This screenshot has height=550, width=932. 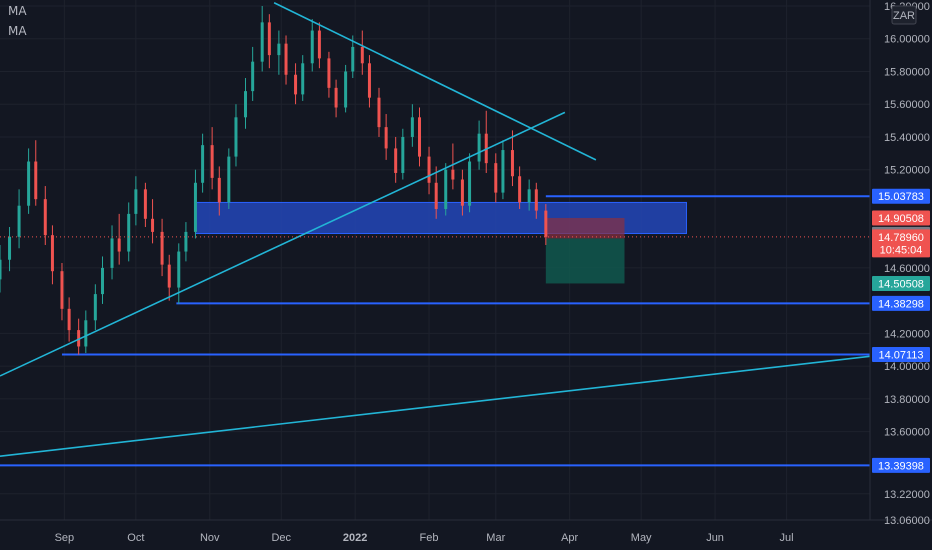 What do you see at coordinates (435, 81) in the screenshot?
I see `trendline` at bounding box center [435, 81].